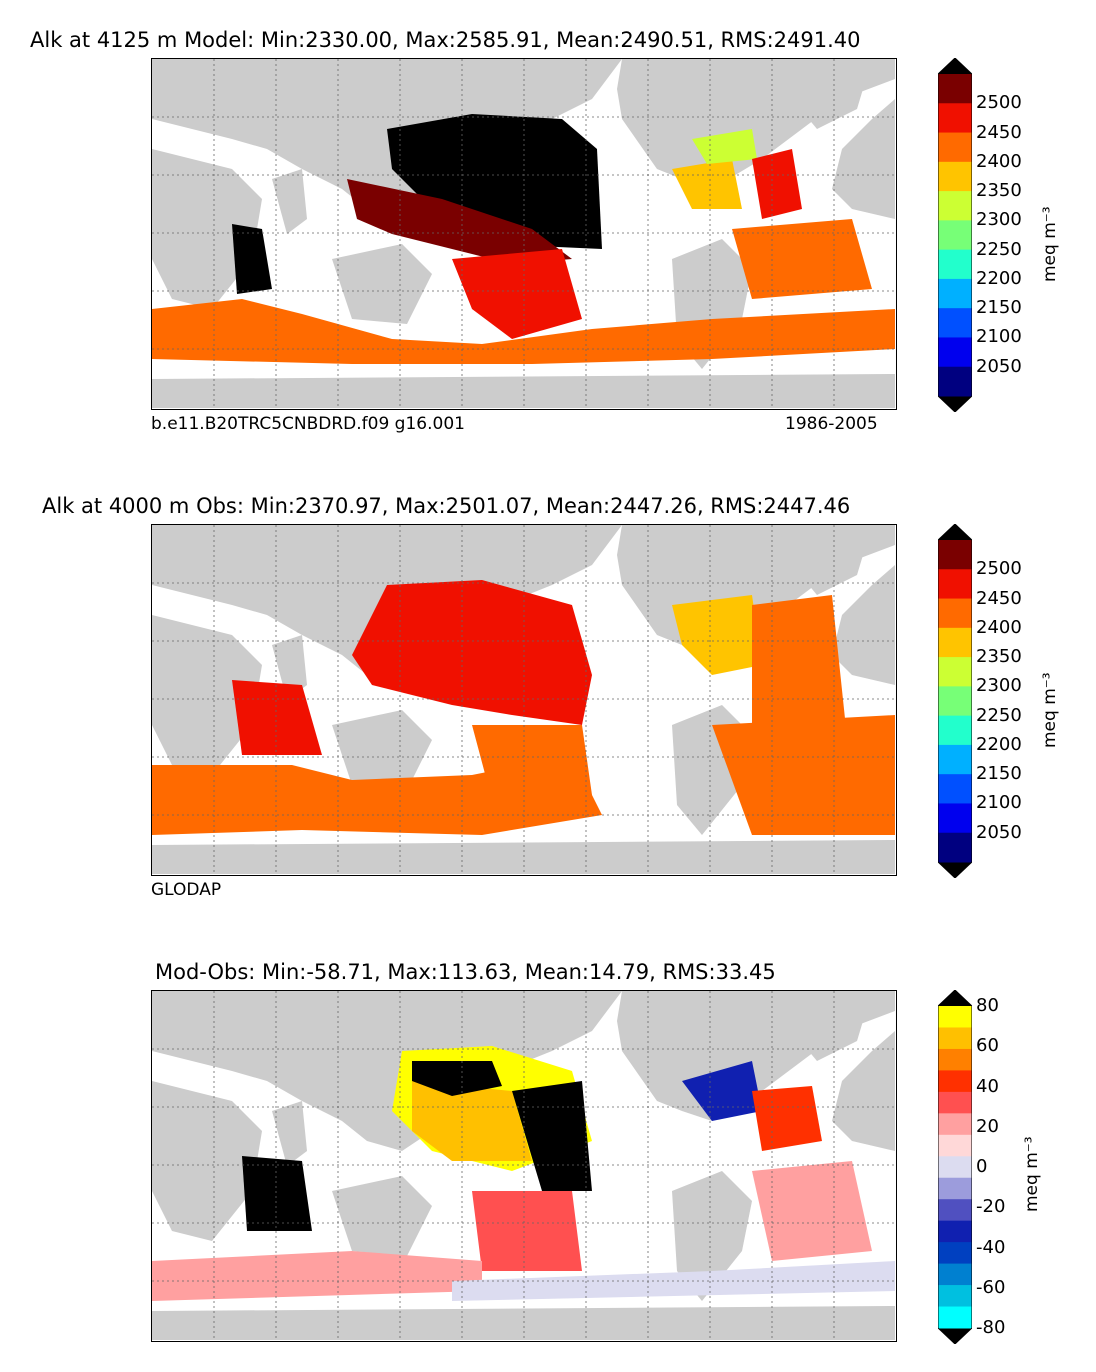 The image size is (1096, 1372). I want to click on field-south-pacific-red, so click(527, 1231).